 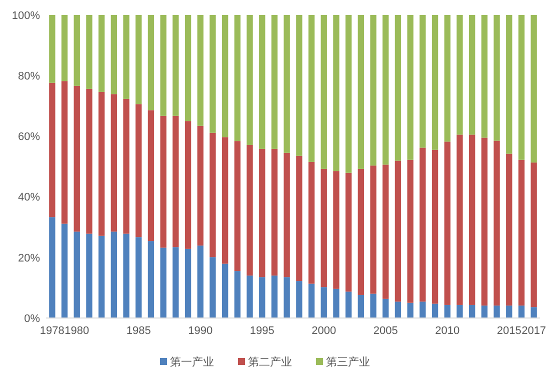 I want to click on y-tick-label: 0%, so click(x=32, y=318).